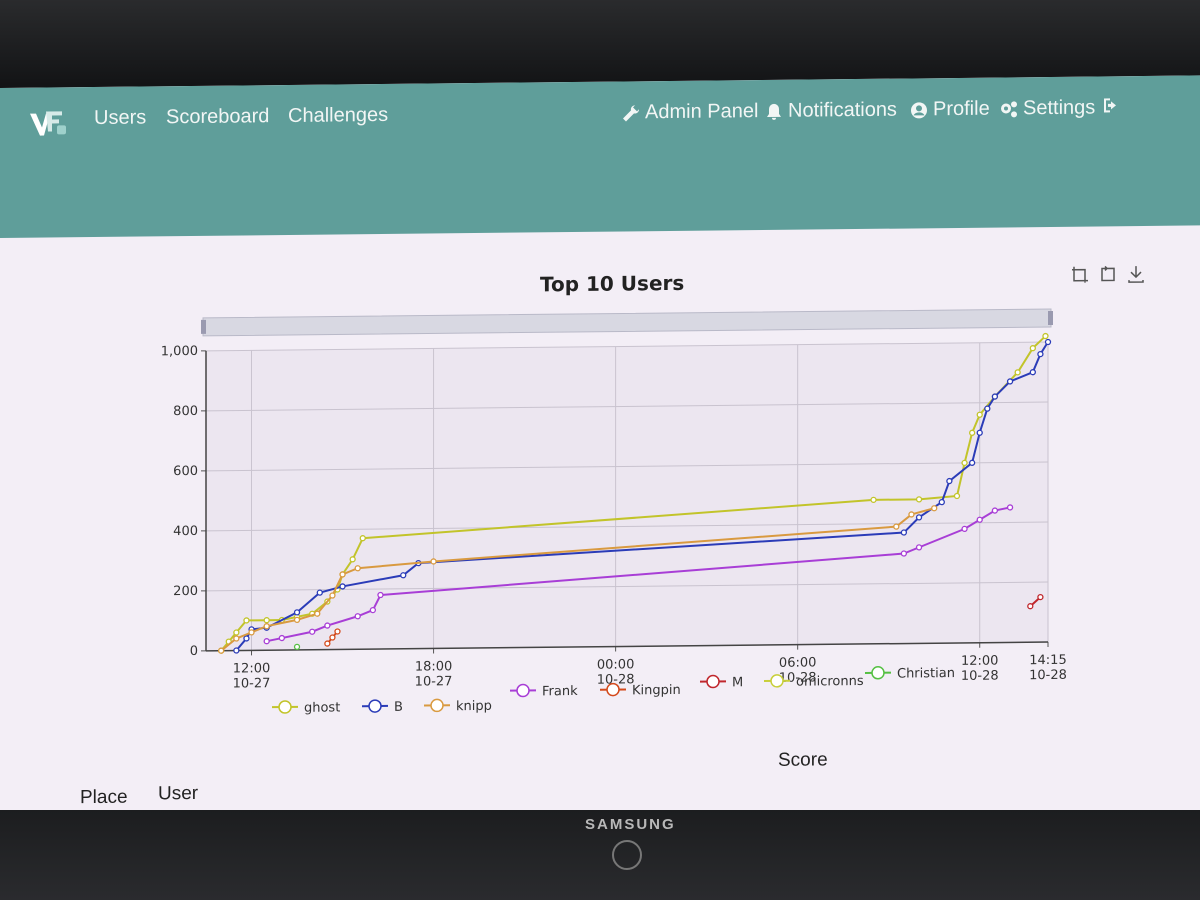  Describe the element at coordinates (627, 646) in the screenshot. I see `x-axis-line` at that location.